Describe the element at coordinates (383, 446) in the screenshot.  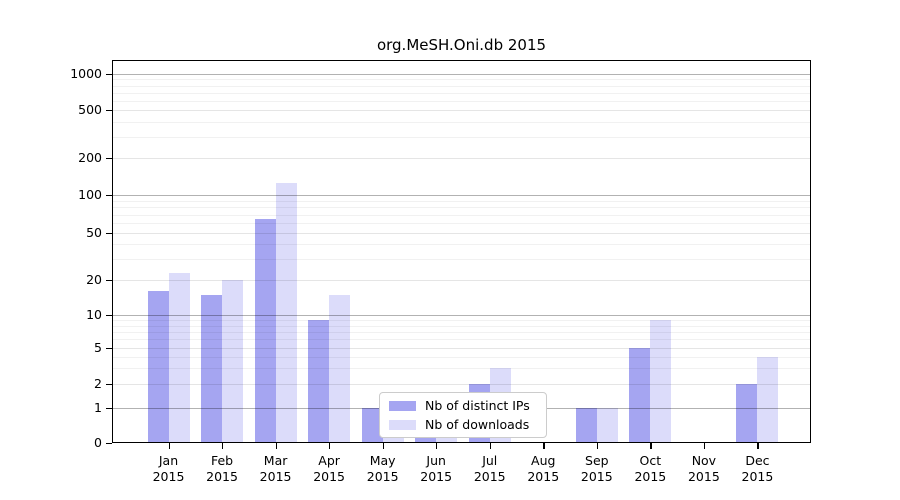
I see `x-tick-mark-may` at that location.